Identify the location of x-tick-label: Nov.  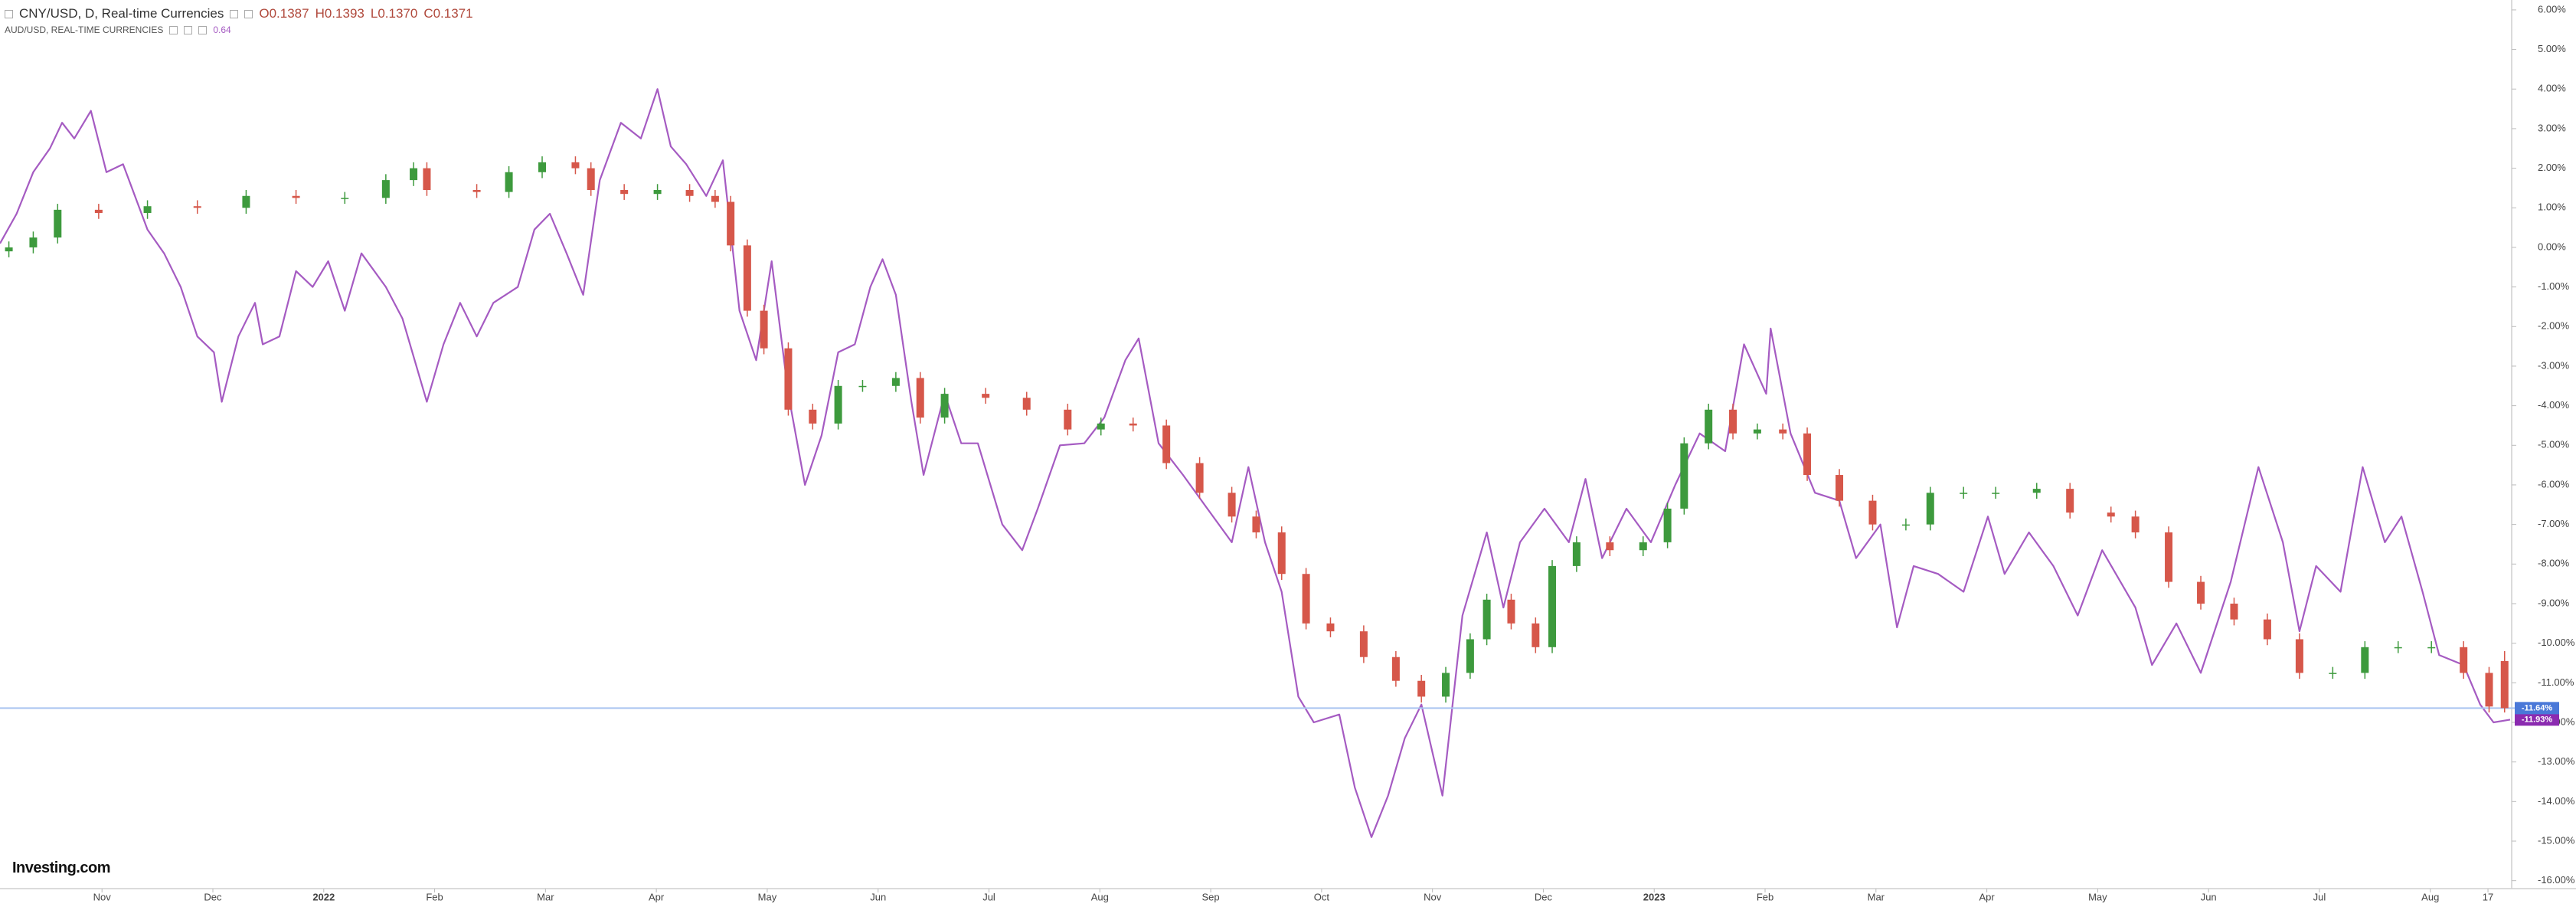
(1433, 896).